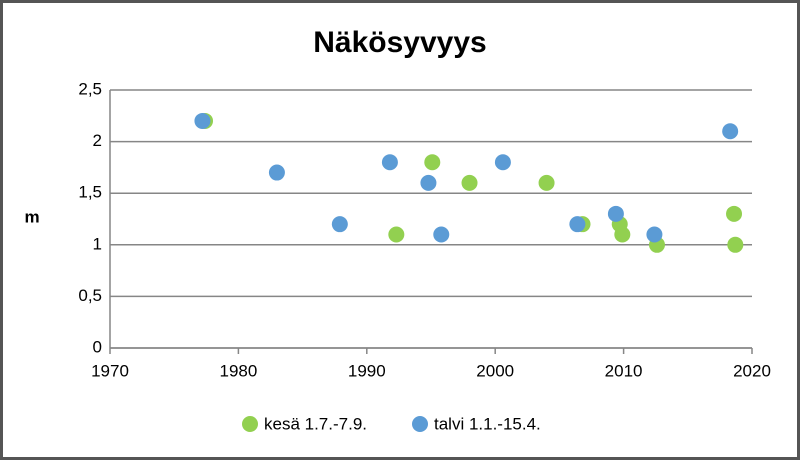 This screenshot has height=460, width=800. Describe the element at coordinates (752, 370) in the screenshot. I see `x-tick-label: 2020` at that location.